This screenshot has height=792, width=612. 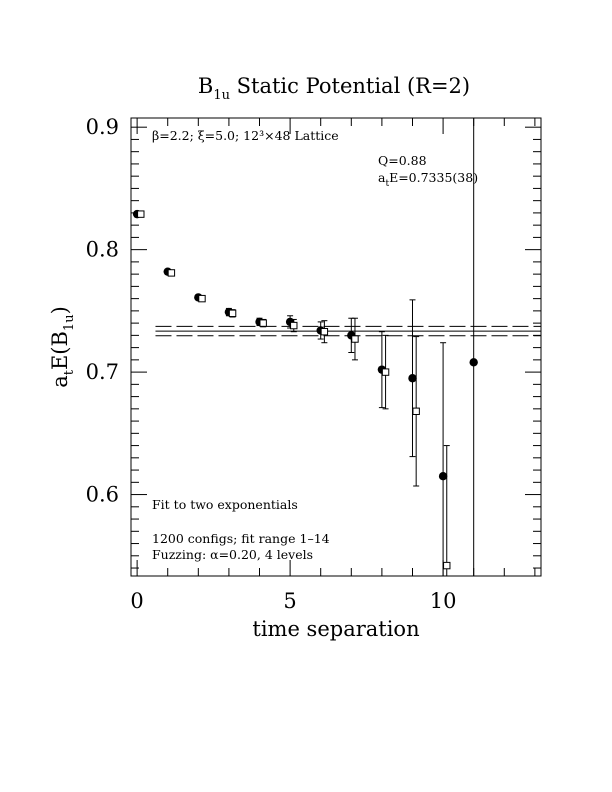 I want to click on y-tick-label: 0.6, so click(x=102, y=495).